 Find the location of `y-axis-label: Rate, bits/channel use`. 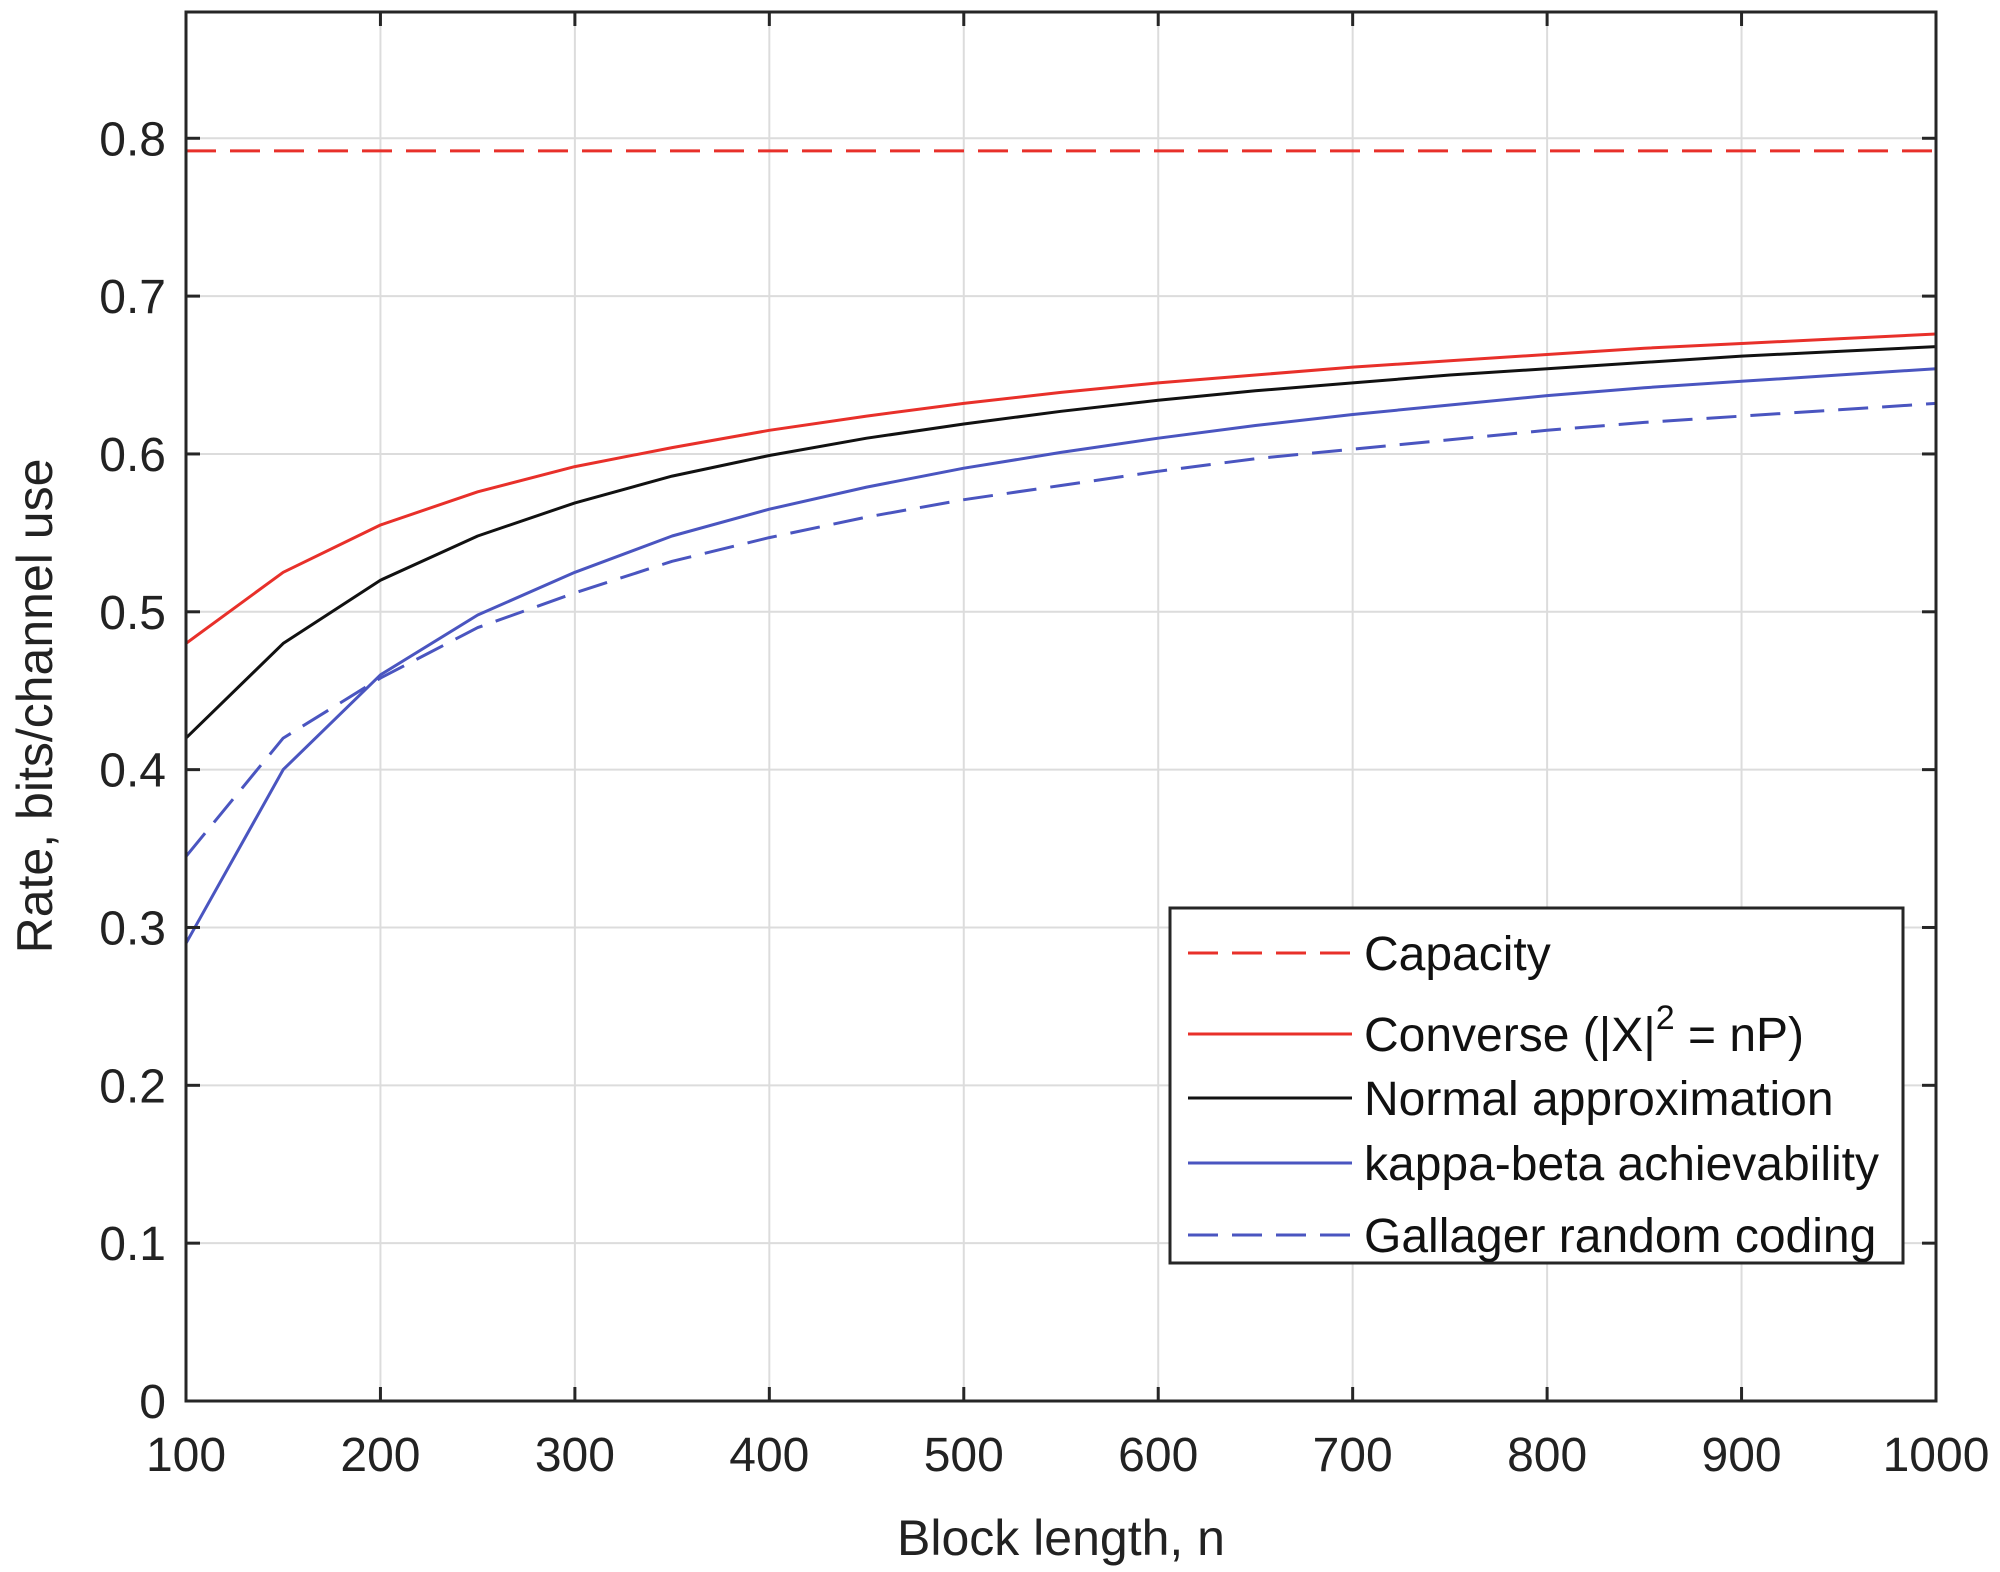

y-axis-label: Rate, bits/channel use is located at coordinates (35, 706).